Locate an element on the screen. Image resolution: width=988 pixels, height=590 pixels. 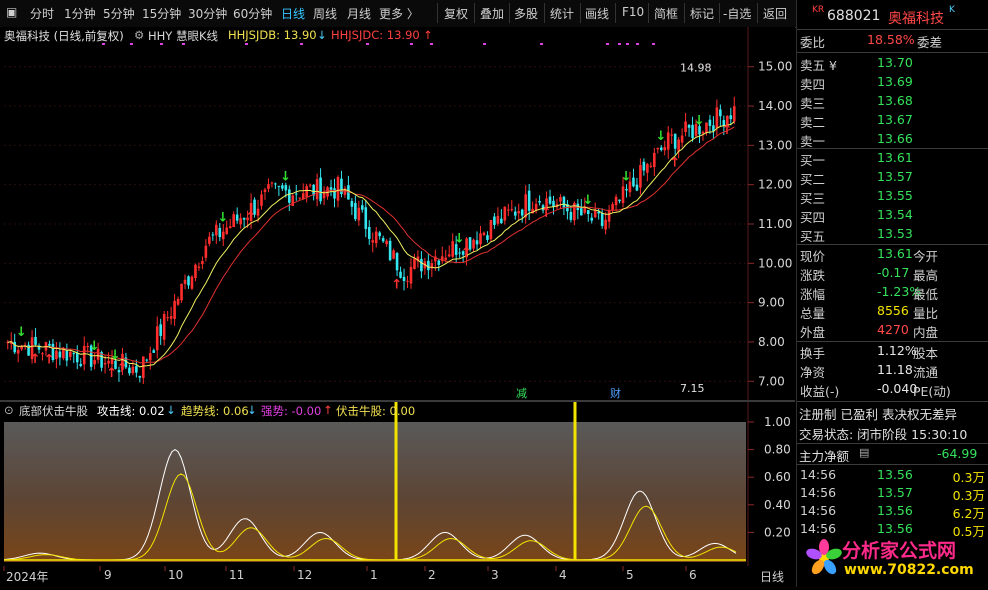
btn-f10: F10 is located at coordinates (633, 12).